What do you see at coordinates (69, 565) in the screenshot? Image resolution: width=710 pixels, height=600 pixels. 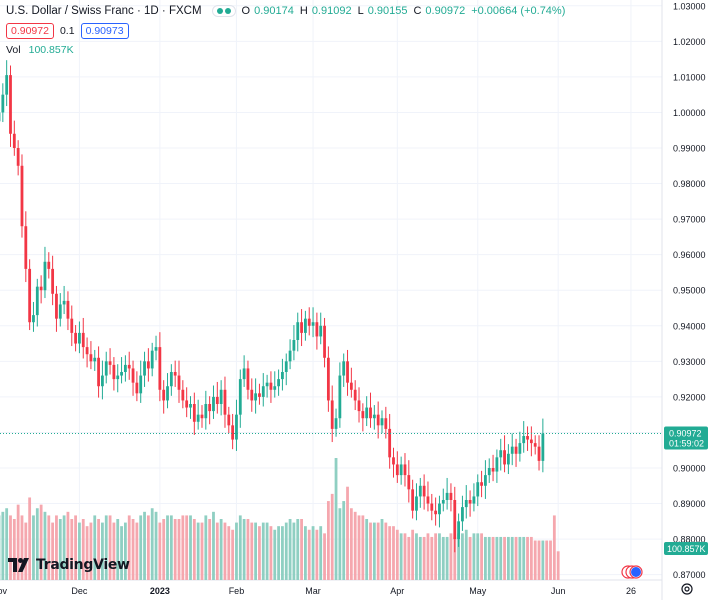 I see `tradingview-logo: TradingView` at bounding box center [69, 565].